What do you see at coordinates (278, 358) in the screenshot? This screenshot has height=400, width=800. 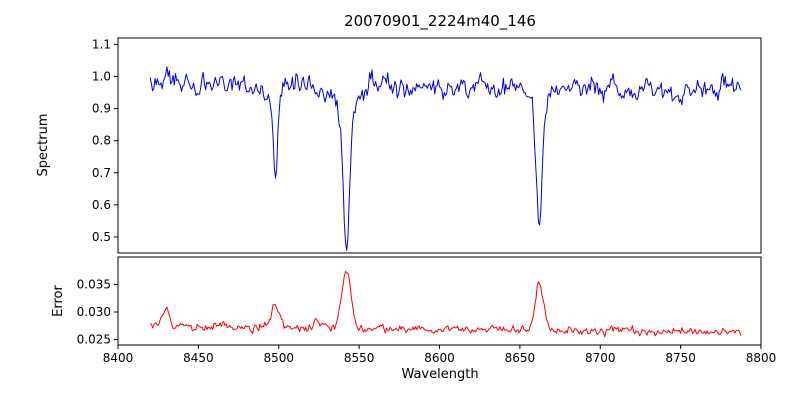 I see `x-tick-label: 8500` at bounding box center [278, 358].